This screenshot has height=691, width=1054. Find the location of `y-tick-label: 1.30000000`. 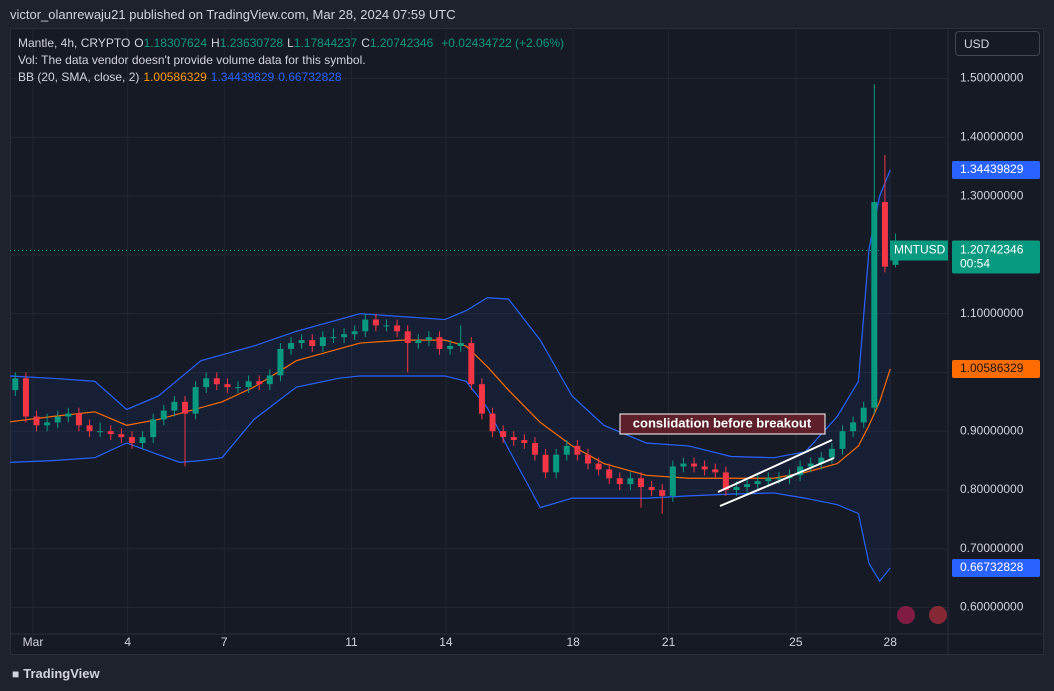

y-tick-label: 1.30000000 is located at coordinates (992, 195).